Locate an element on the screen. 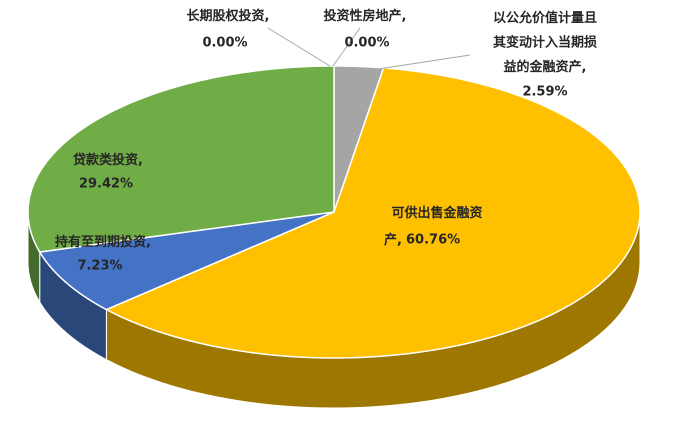 The height and width of the screenshot is (431, 684). slice-label: 贷款类投资, is located at coordinates (108, 160).